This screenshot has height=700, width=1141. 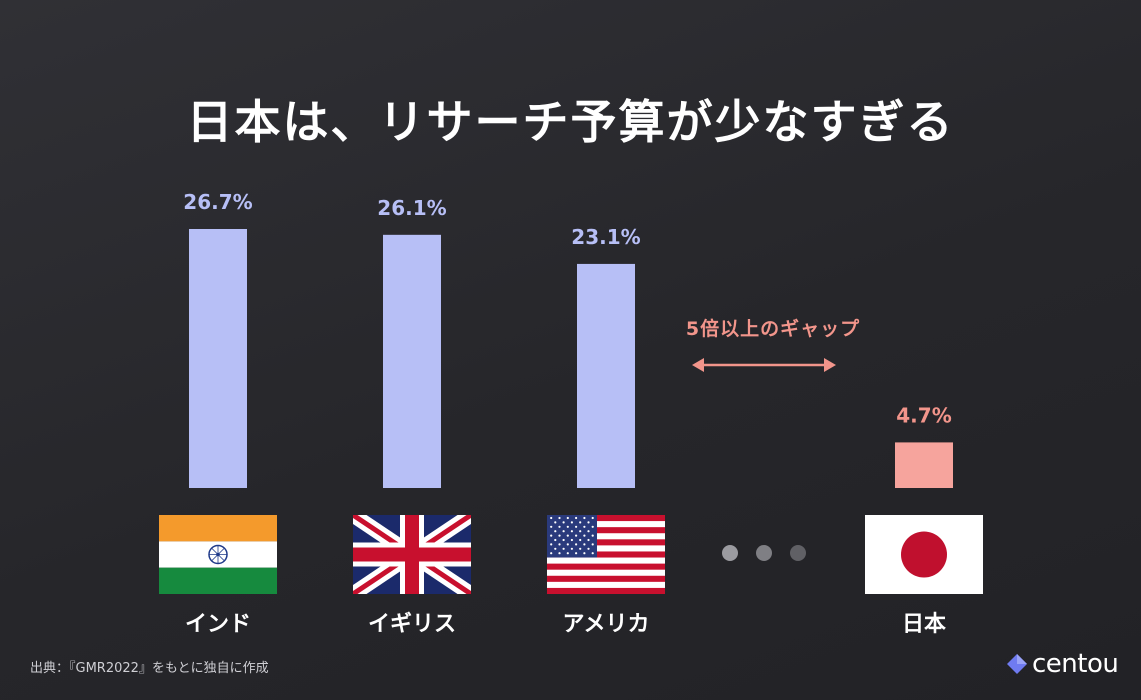 I want to click on country-label-india: インド, so click(x=217, y=624).